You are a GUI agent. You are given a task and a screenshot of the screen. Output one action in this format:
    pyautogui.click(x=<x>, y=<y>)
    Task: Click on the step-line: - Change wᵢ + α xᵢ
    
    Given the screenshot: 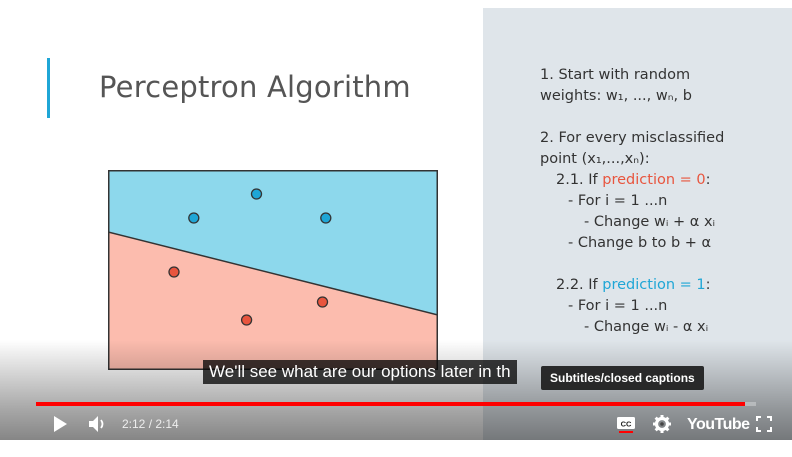 What is the action you would take?
    pyautogui.click(x=650, y=222)
    